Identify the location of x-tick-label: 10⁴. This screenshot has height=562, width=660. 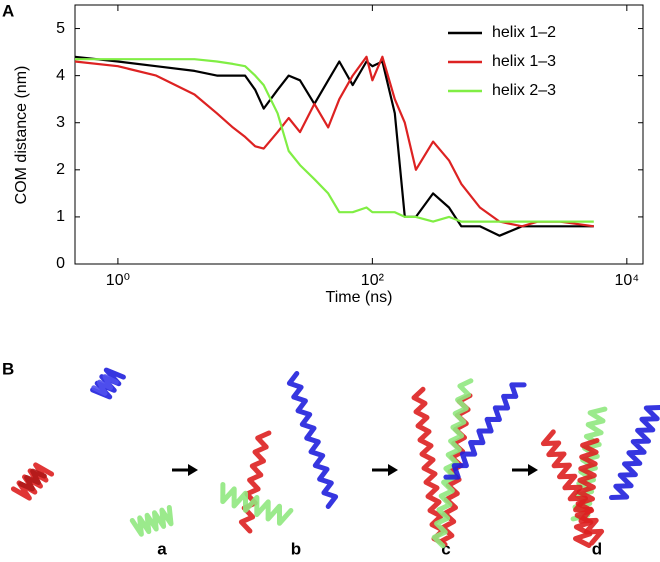
(626, 280).